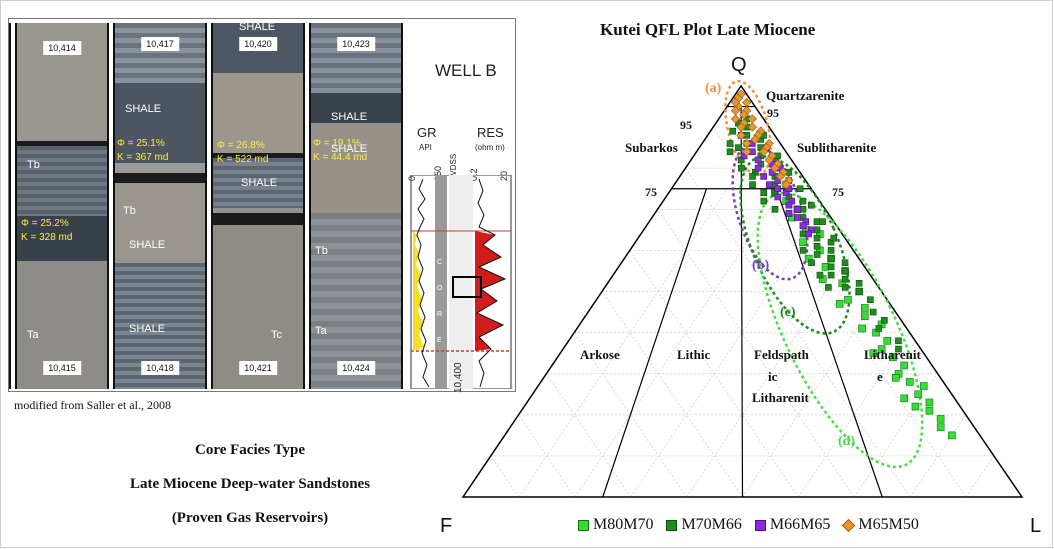 This screenshot has width=1054, height=549. What do you see at coordinates (425, 147) in the screenshot?
I see `gr-unit: API` at bounding box center [425, 147].